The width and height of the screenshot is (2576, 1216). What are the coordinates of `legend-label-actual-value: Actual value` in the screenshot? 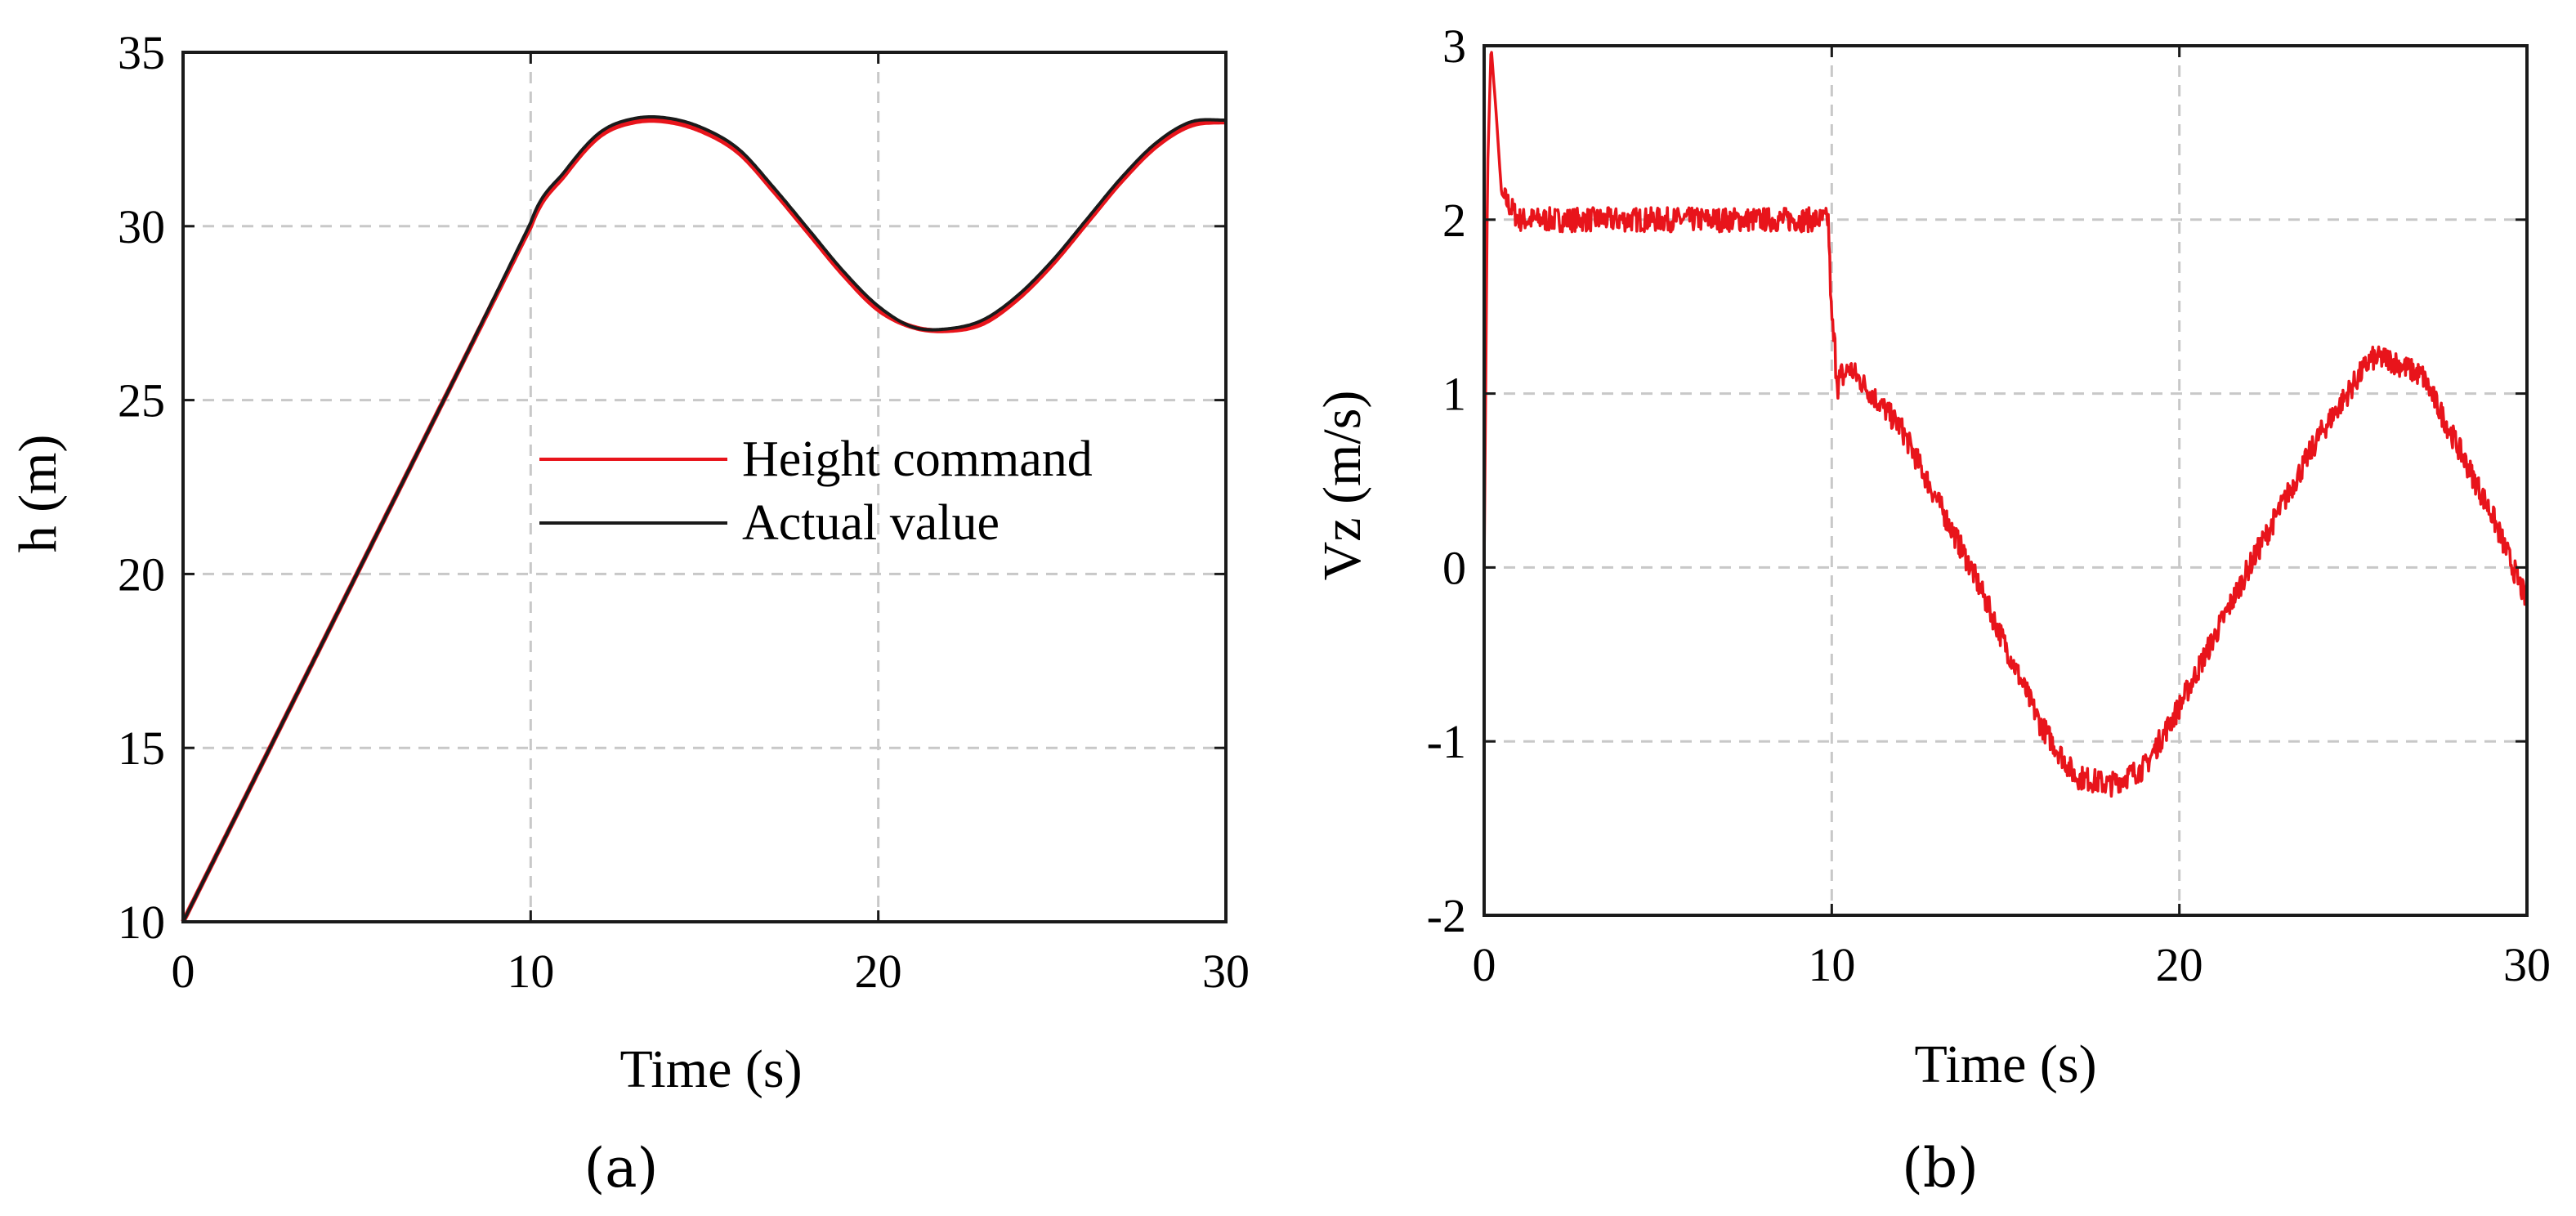 It's located at (871, 523).